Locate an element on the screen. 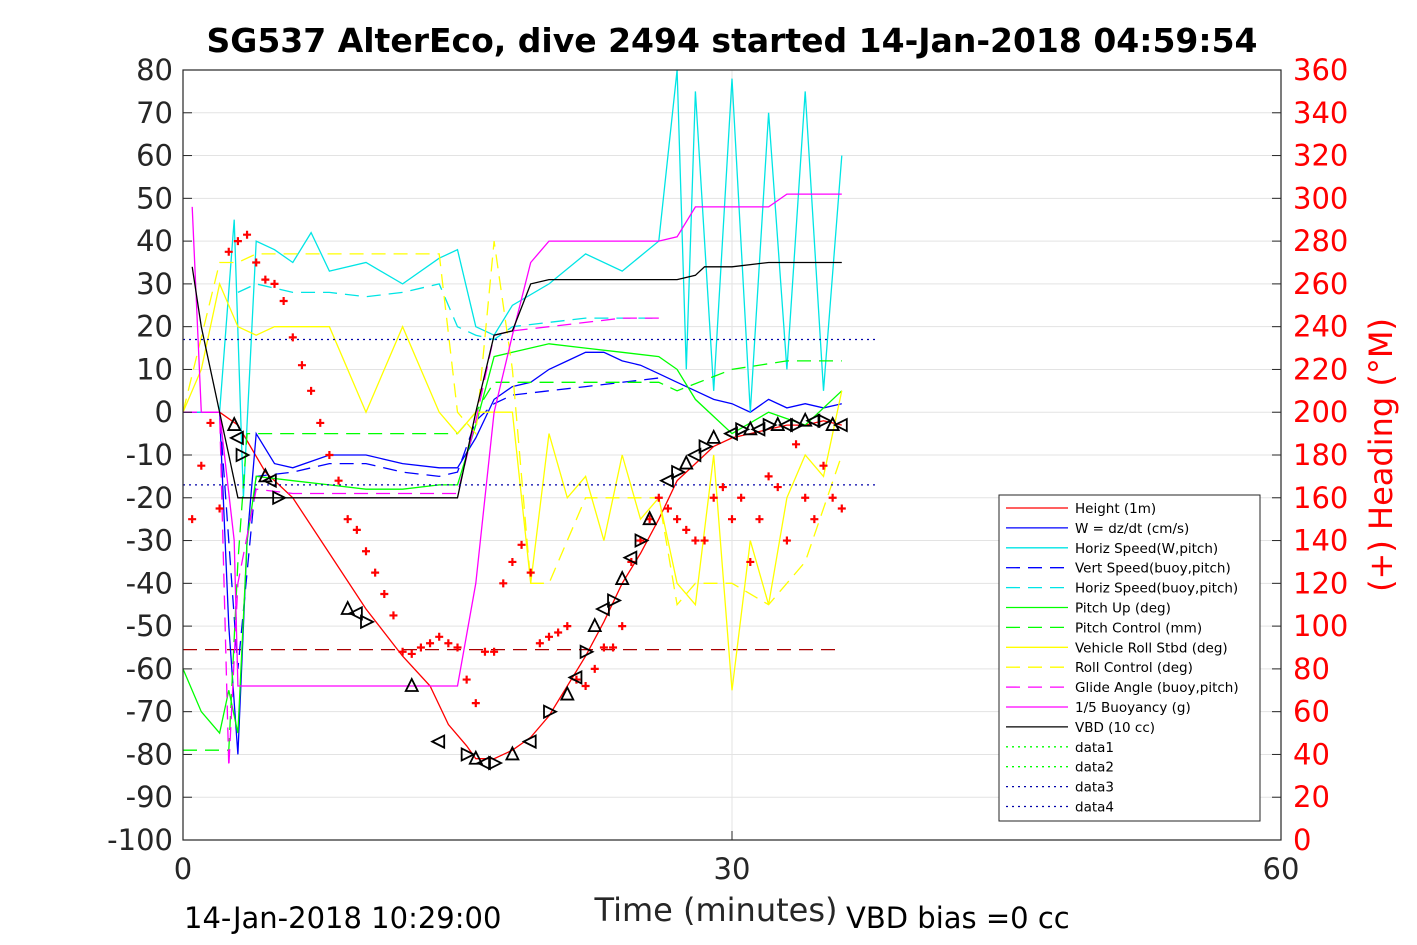  y-tick-label: -100 is located at coordinates (140, 840).